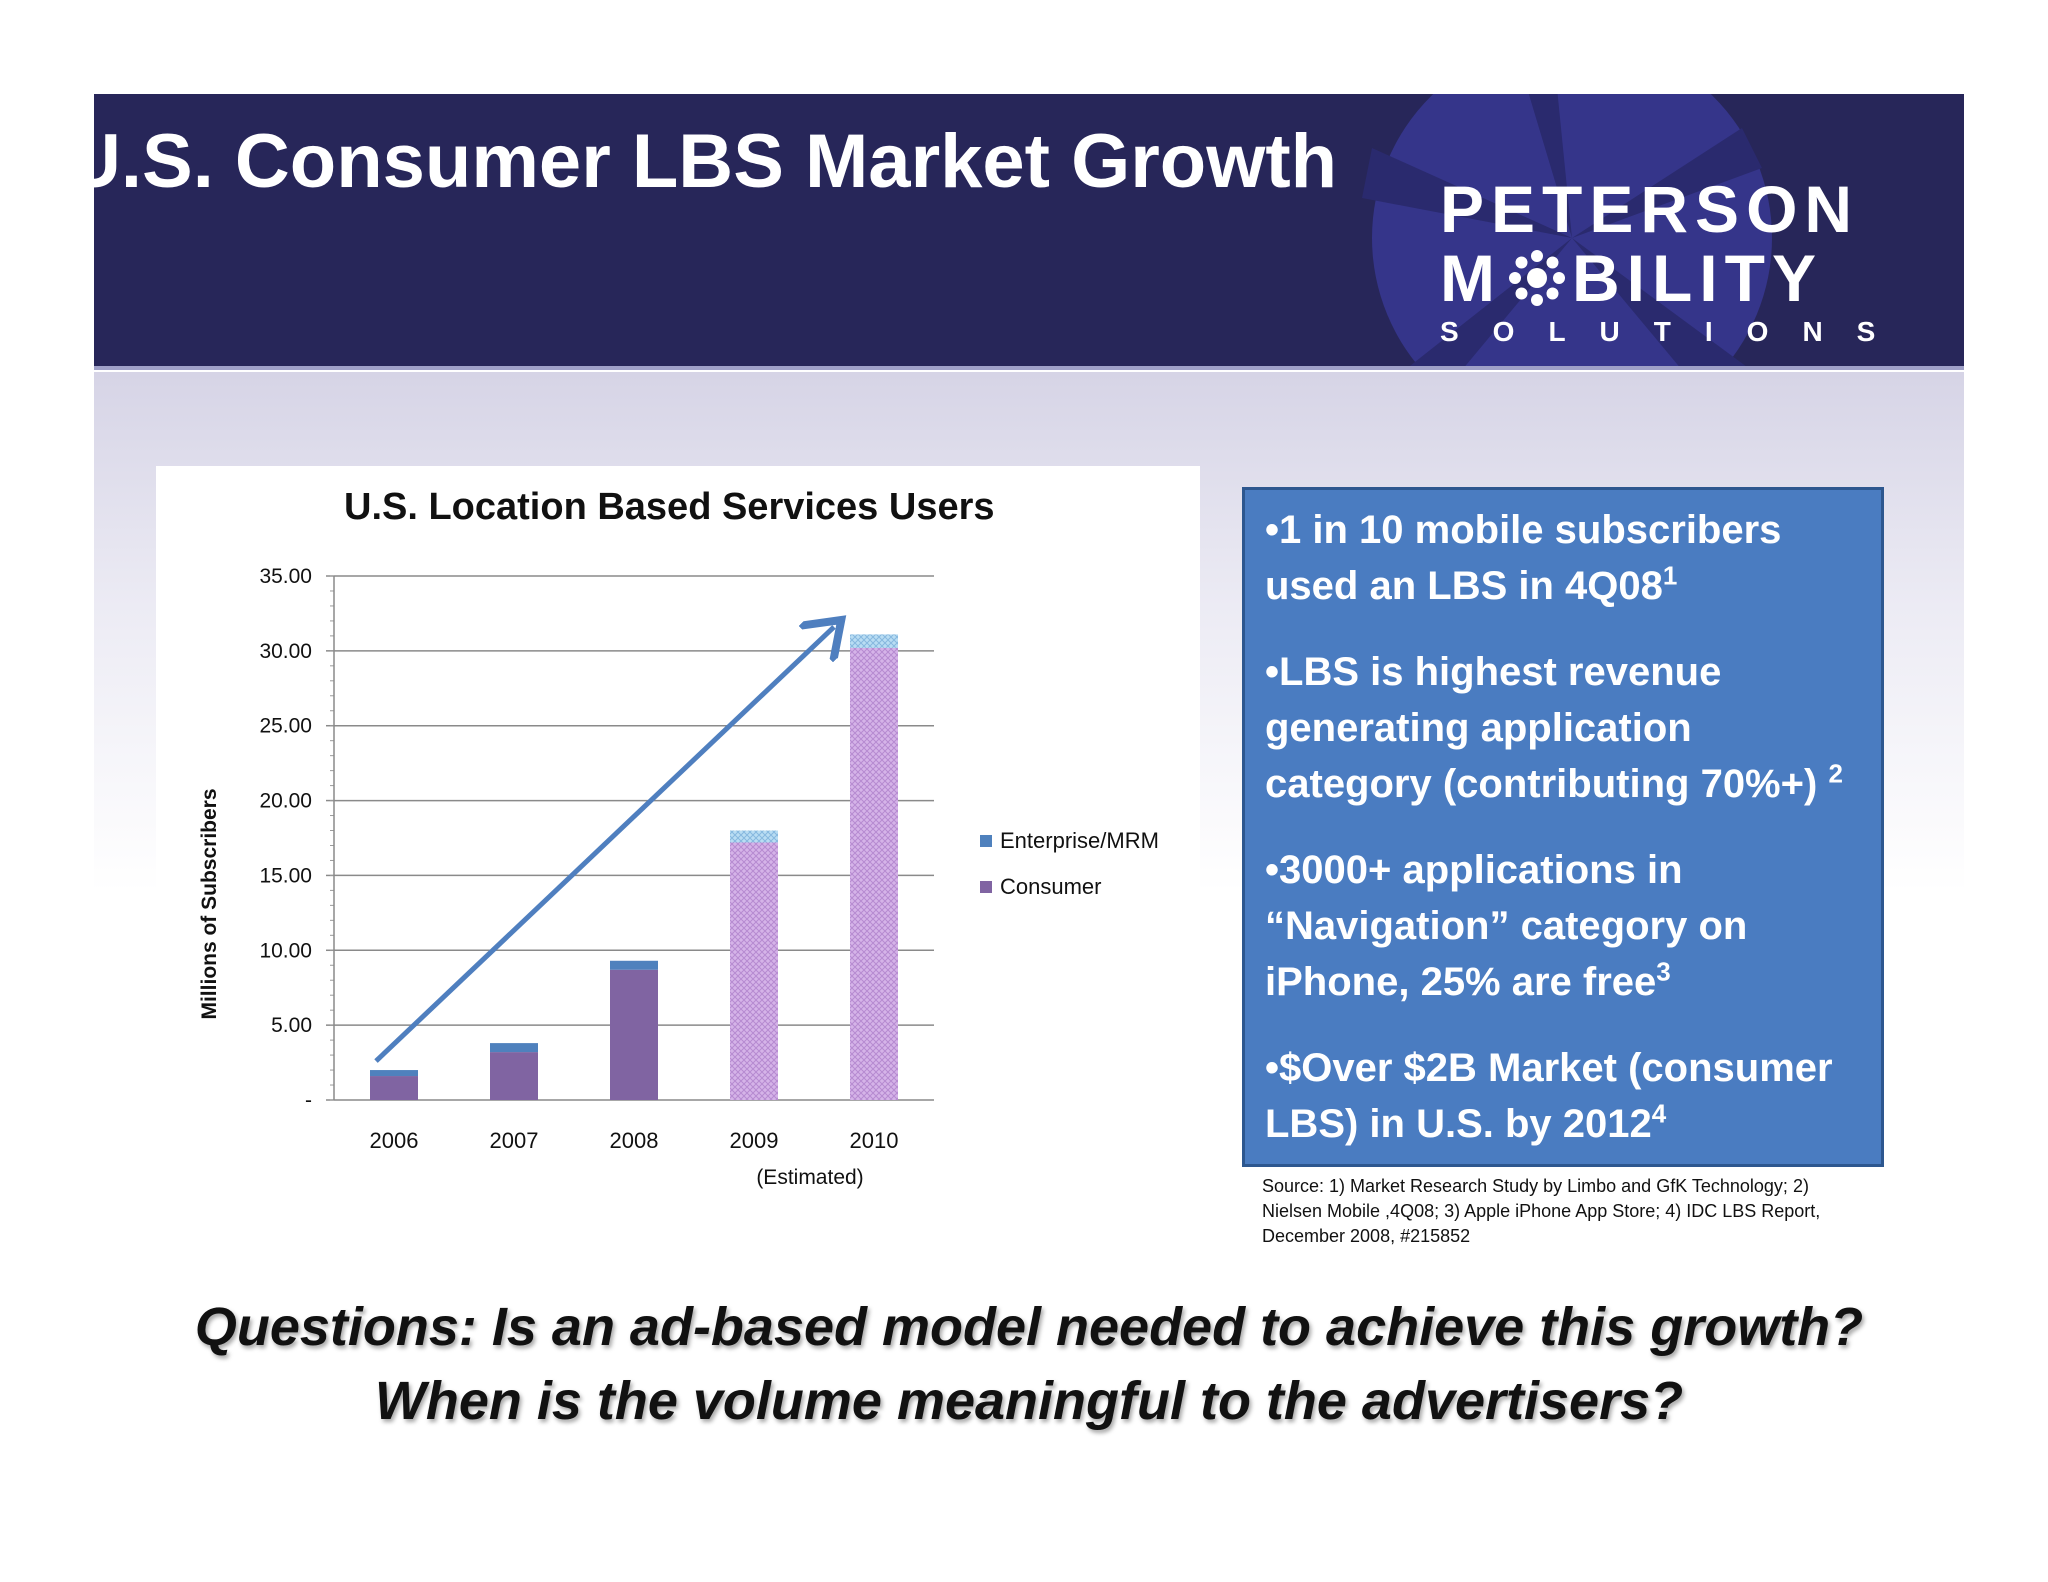 This screenshot has height=1582, width=2048. Describe the element at coordinates (669, 507) in the screenshot. I see `chart-title: U.S. Location Based Services Users` at that location.